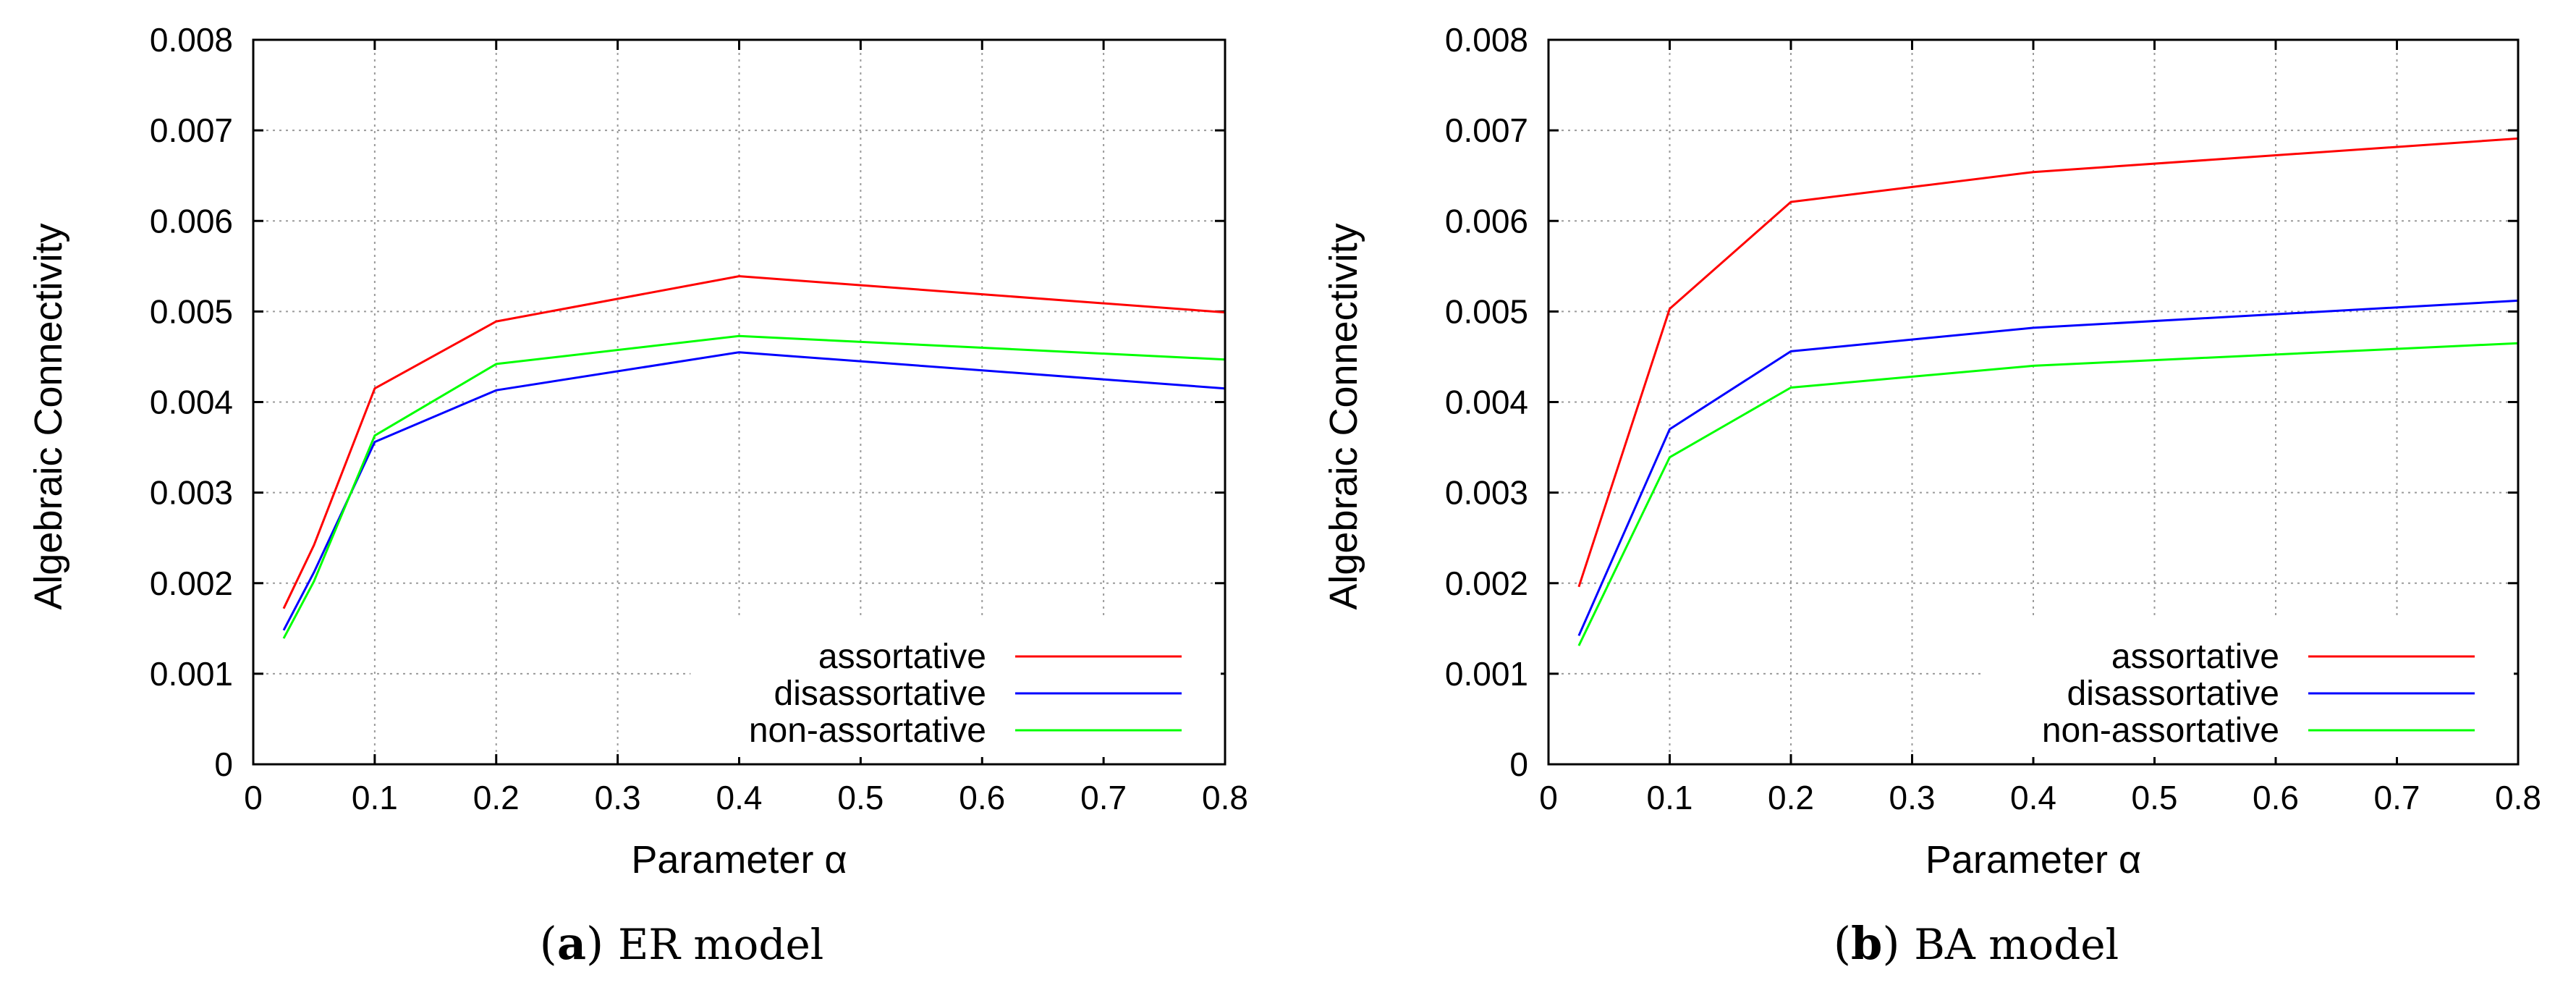 This screenshot has height=993, width=2576. I want to click on caption: (b) BA model, so click(1976, 943).